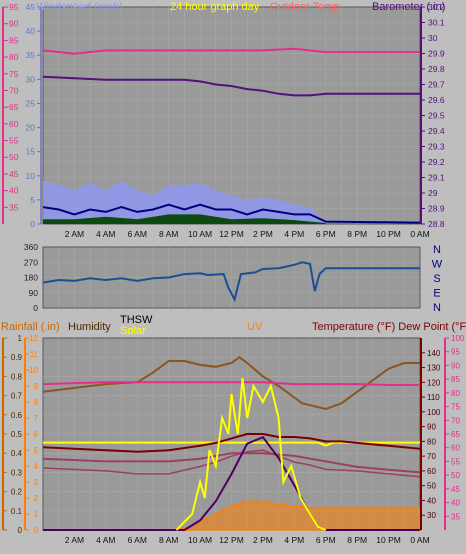  Describe the element at coordinates (168, 234) in the screenshot. I see `x-tick-8-am: 8 AM` at that location.